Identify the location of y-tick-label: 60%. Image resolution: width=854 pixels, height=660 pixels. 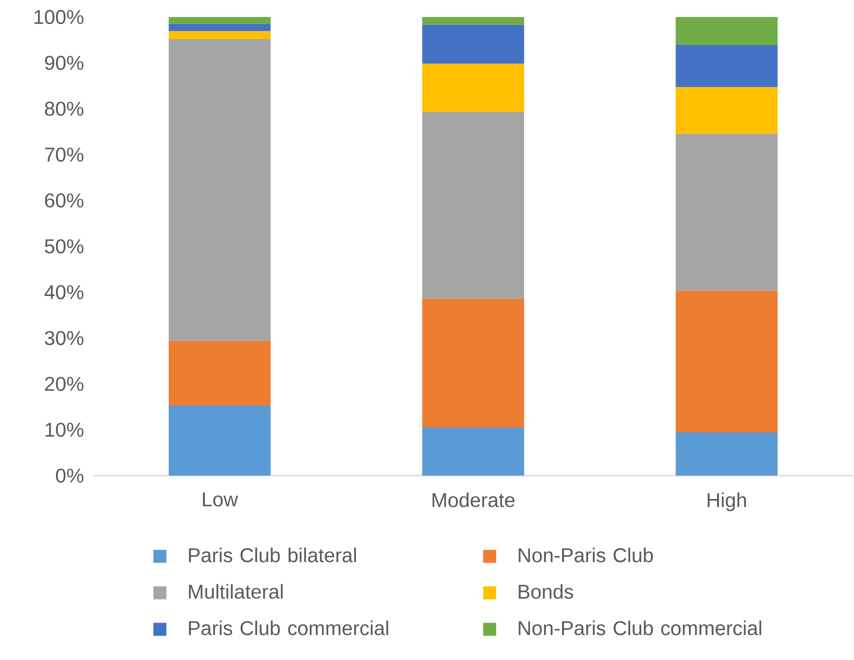
(64, 201).